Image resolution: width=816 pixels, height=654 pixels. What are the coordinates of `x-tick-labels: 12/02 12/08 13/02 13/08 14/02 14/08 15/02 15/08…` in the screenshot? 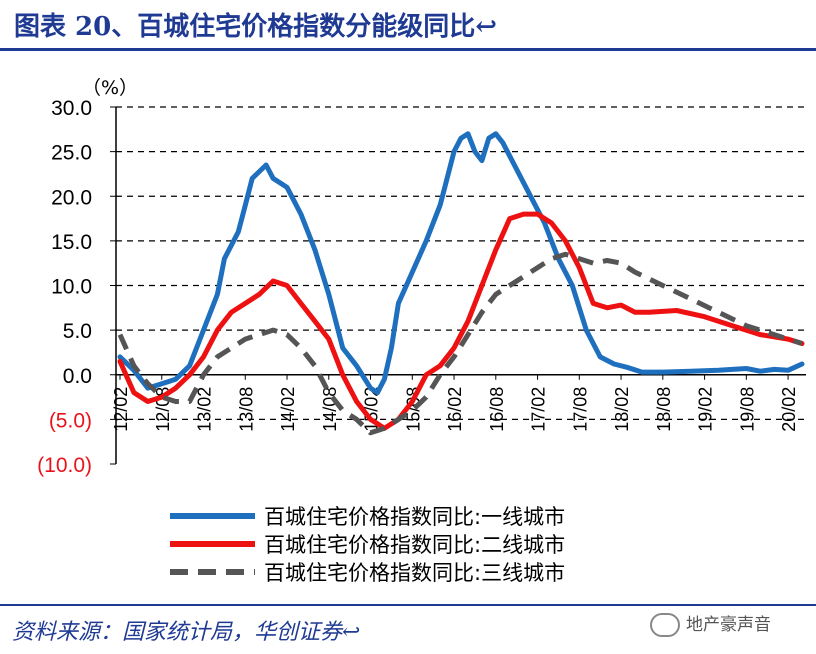 It's located at (455, 409).